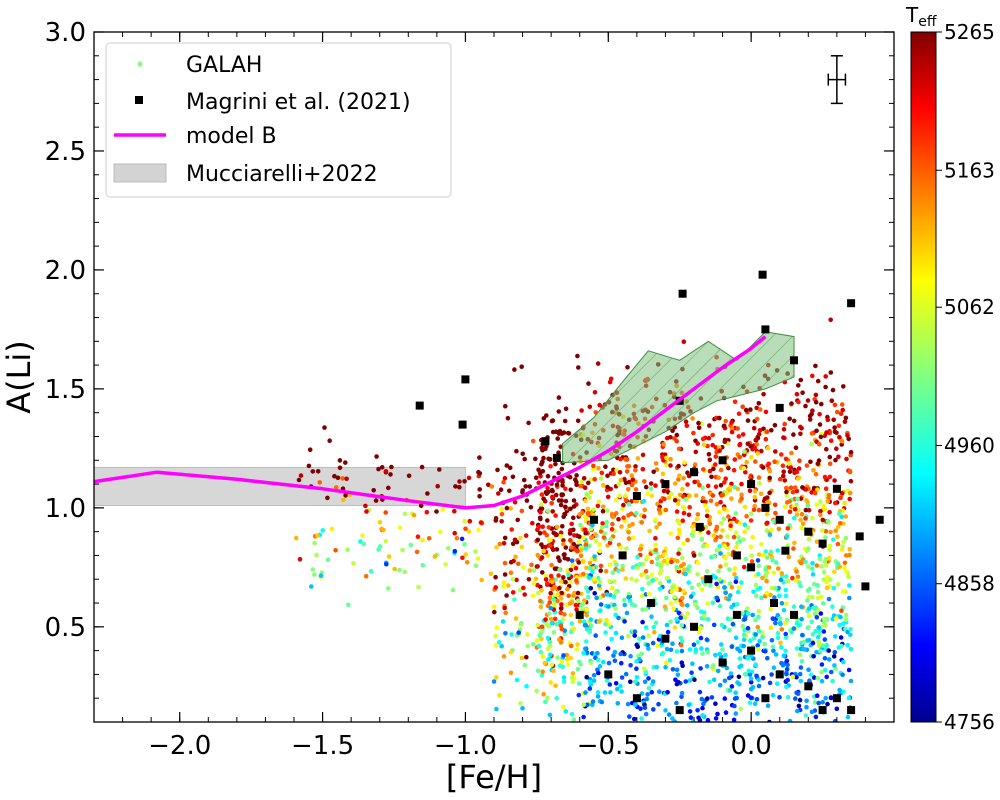 This screenshot has height=800, width=1000. Describe the element at coordinates (19, 377) in the screenshot. I see `y-axis-label: A(Li)` at that location.